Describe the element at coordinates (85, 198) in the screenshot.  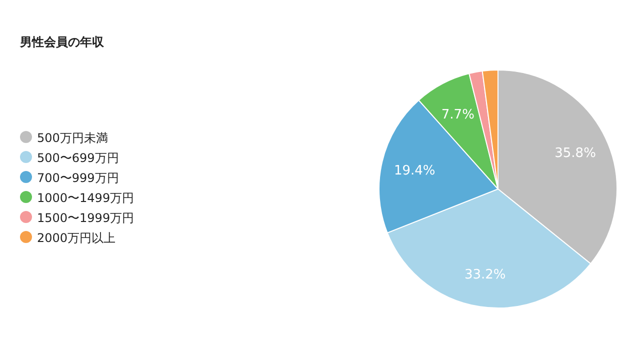
I see `legend-label: 1000〜1499万円` at that location.